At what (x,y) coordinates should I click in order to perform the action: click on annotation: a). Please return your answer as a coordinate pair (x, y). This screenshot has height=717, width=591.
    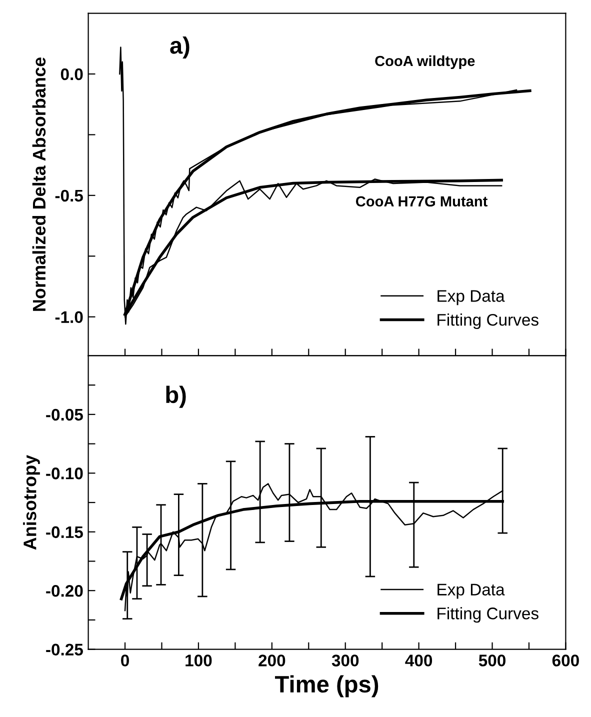
    Looking at the image, I should click on (180, 47).